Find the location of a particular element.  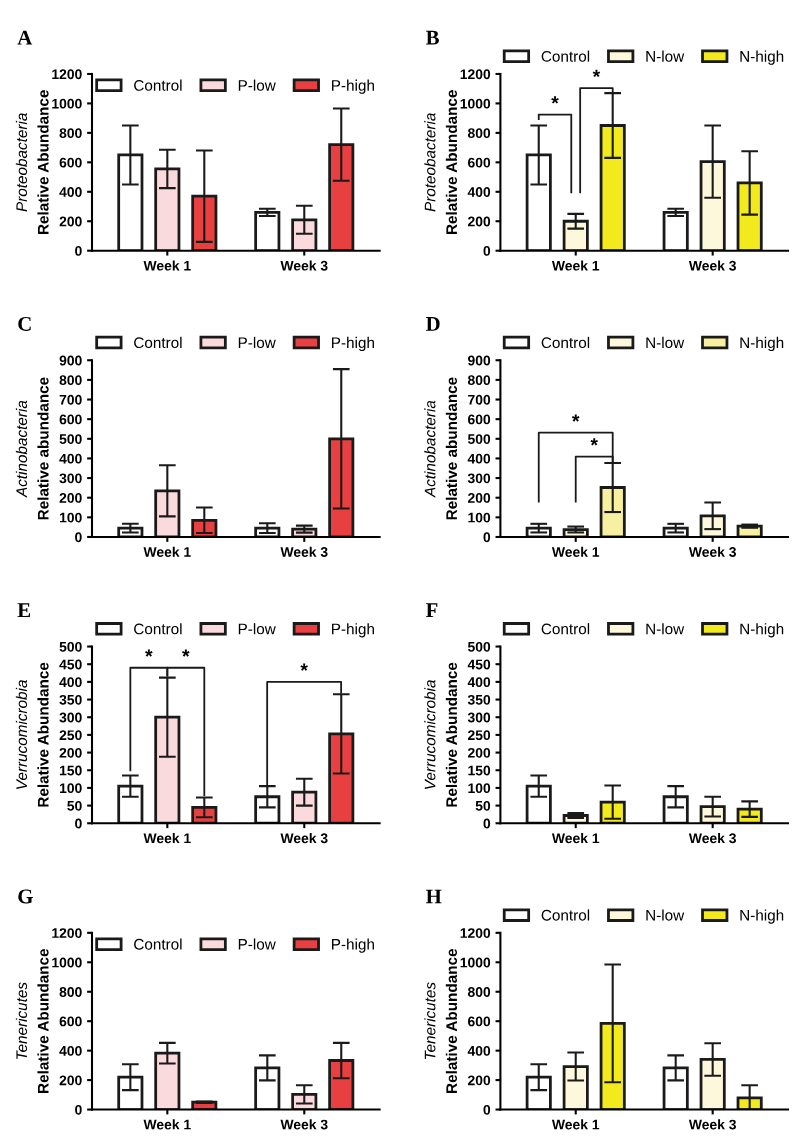

y-tick-label: 250 is located at coordinates (70, 735).